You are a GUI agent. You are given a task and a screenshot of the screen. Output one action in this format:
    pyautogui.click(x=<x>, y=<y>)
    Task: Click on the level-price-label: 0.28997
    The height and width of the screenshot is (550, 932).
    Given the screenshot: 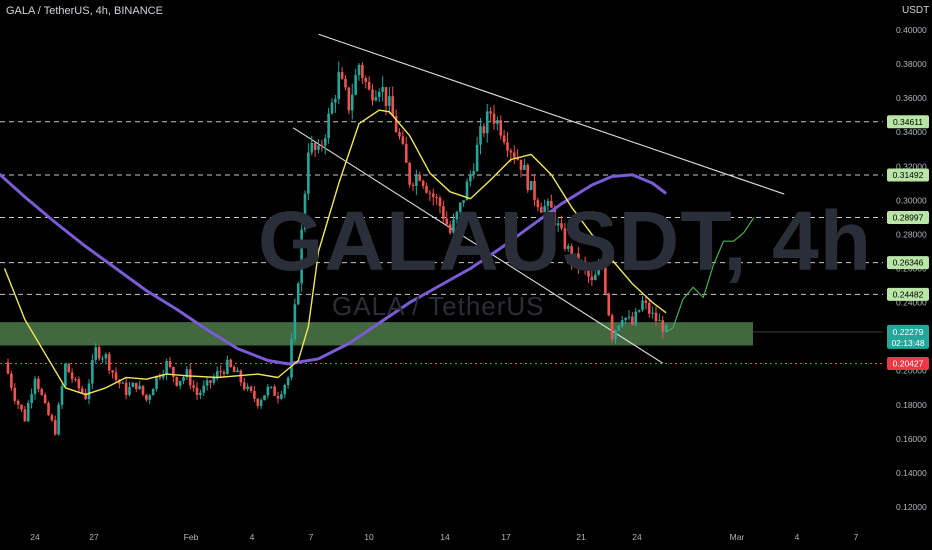 What is the action you would take?
    pyautogui.click(x=908, y=217)
    